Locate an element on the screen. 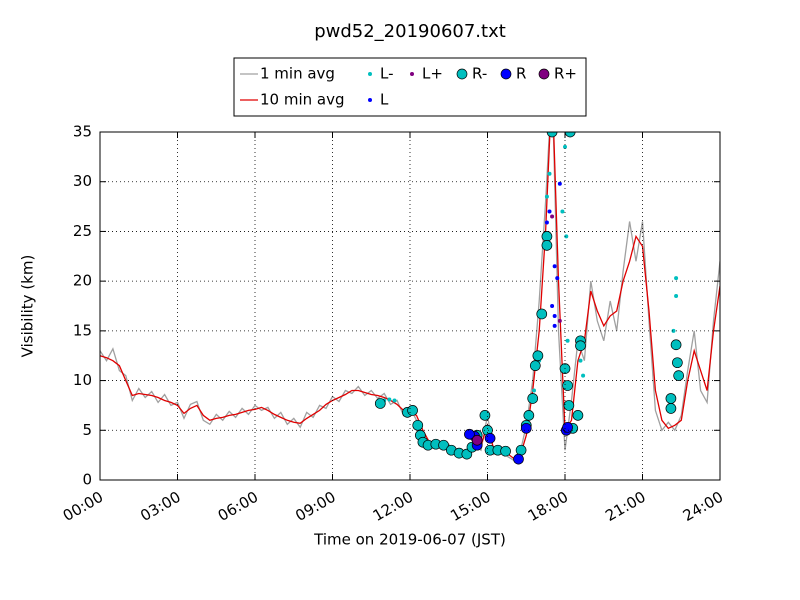 Image resolution: width=800 pixels, height=600 pixels. chart-title: pwd52_20190607.txt is located at coordinates (410, 31).